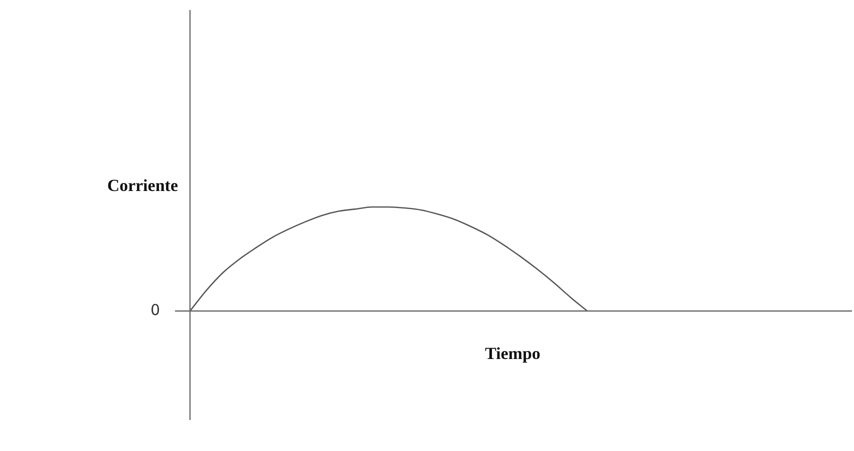 This screenshot has height=451, width=854. I want to click on text: 0, so click(154, 310).